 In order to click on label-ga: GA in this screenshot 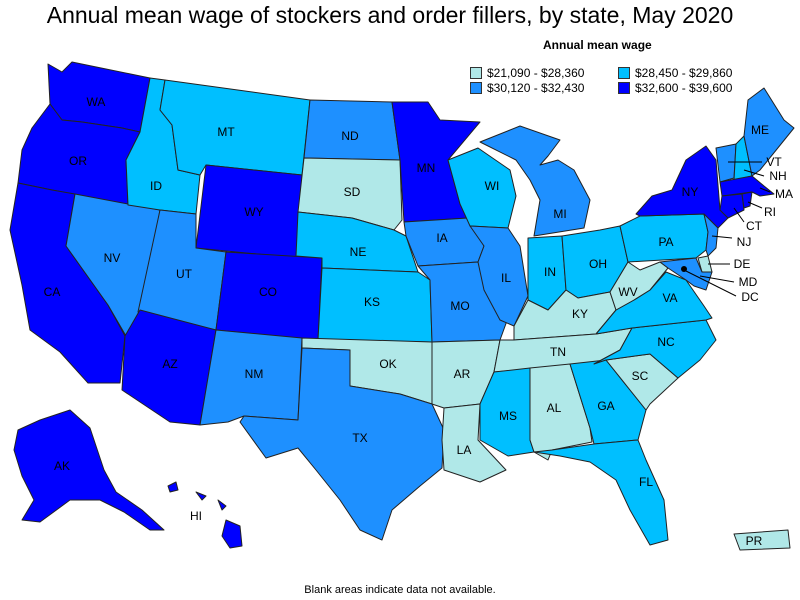, I will do `click(605, 406)`.